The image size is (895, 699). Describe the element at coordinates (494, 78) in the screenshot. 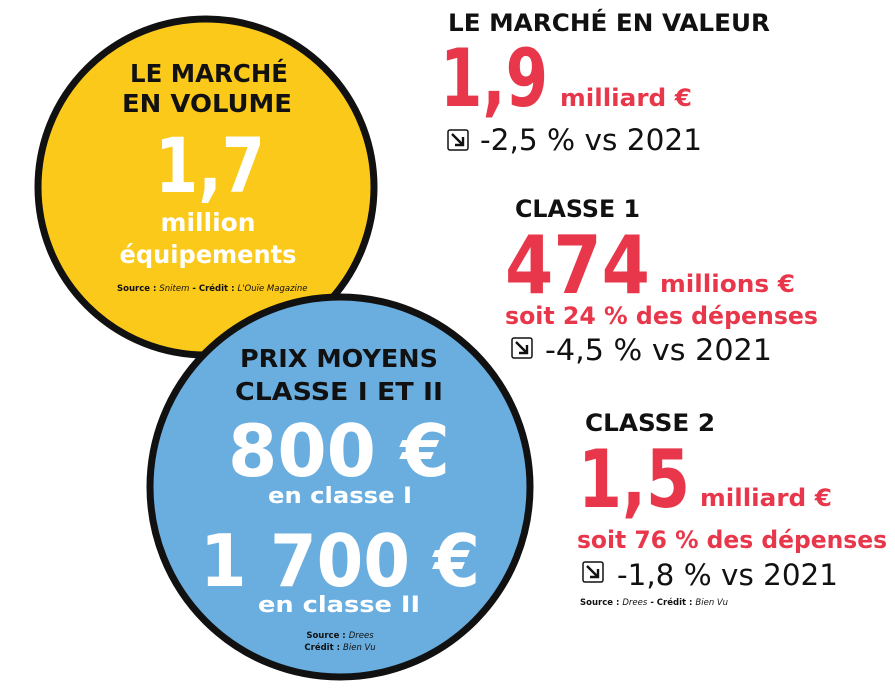

I see `valeur-value: 1,9` at that location.